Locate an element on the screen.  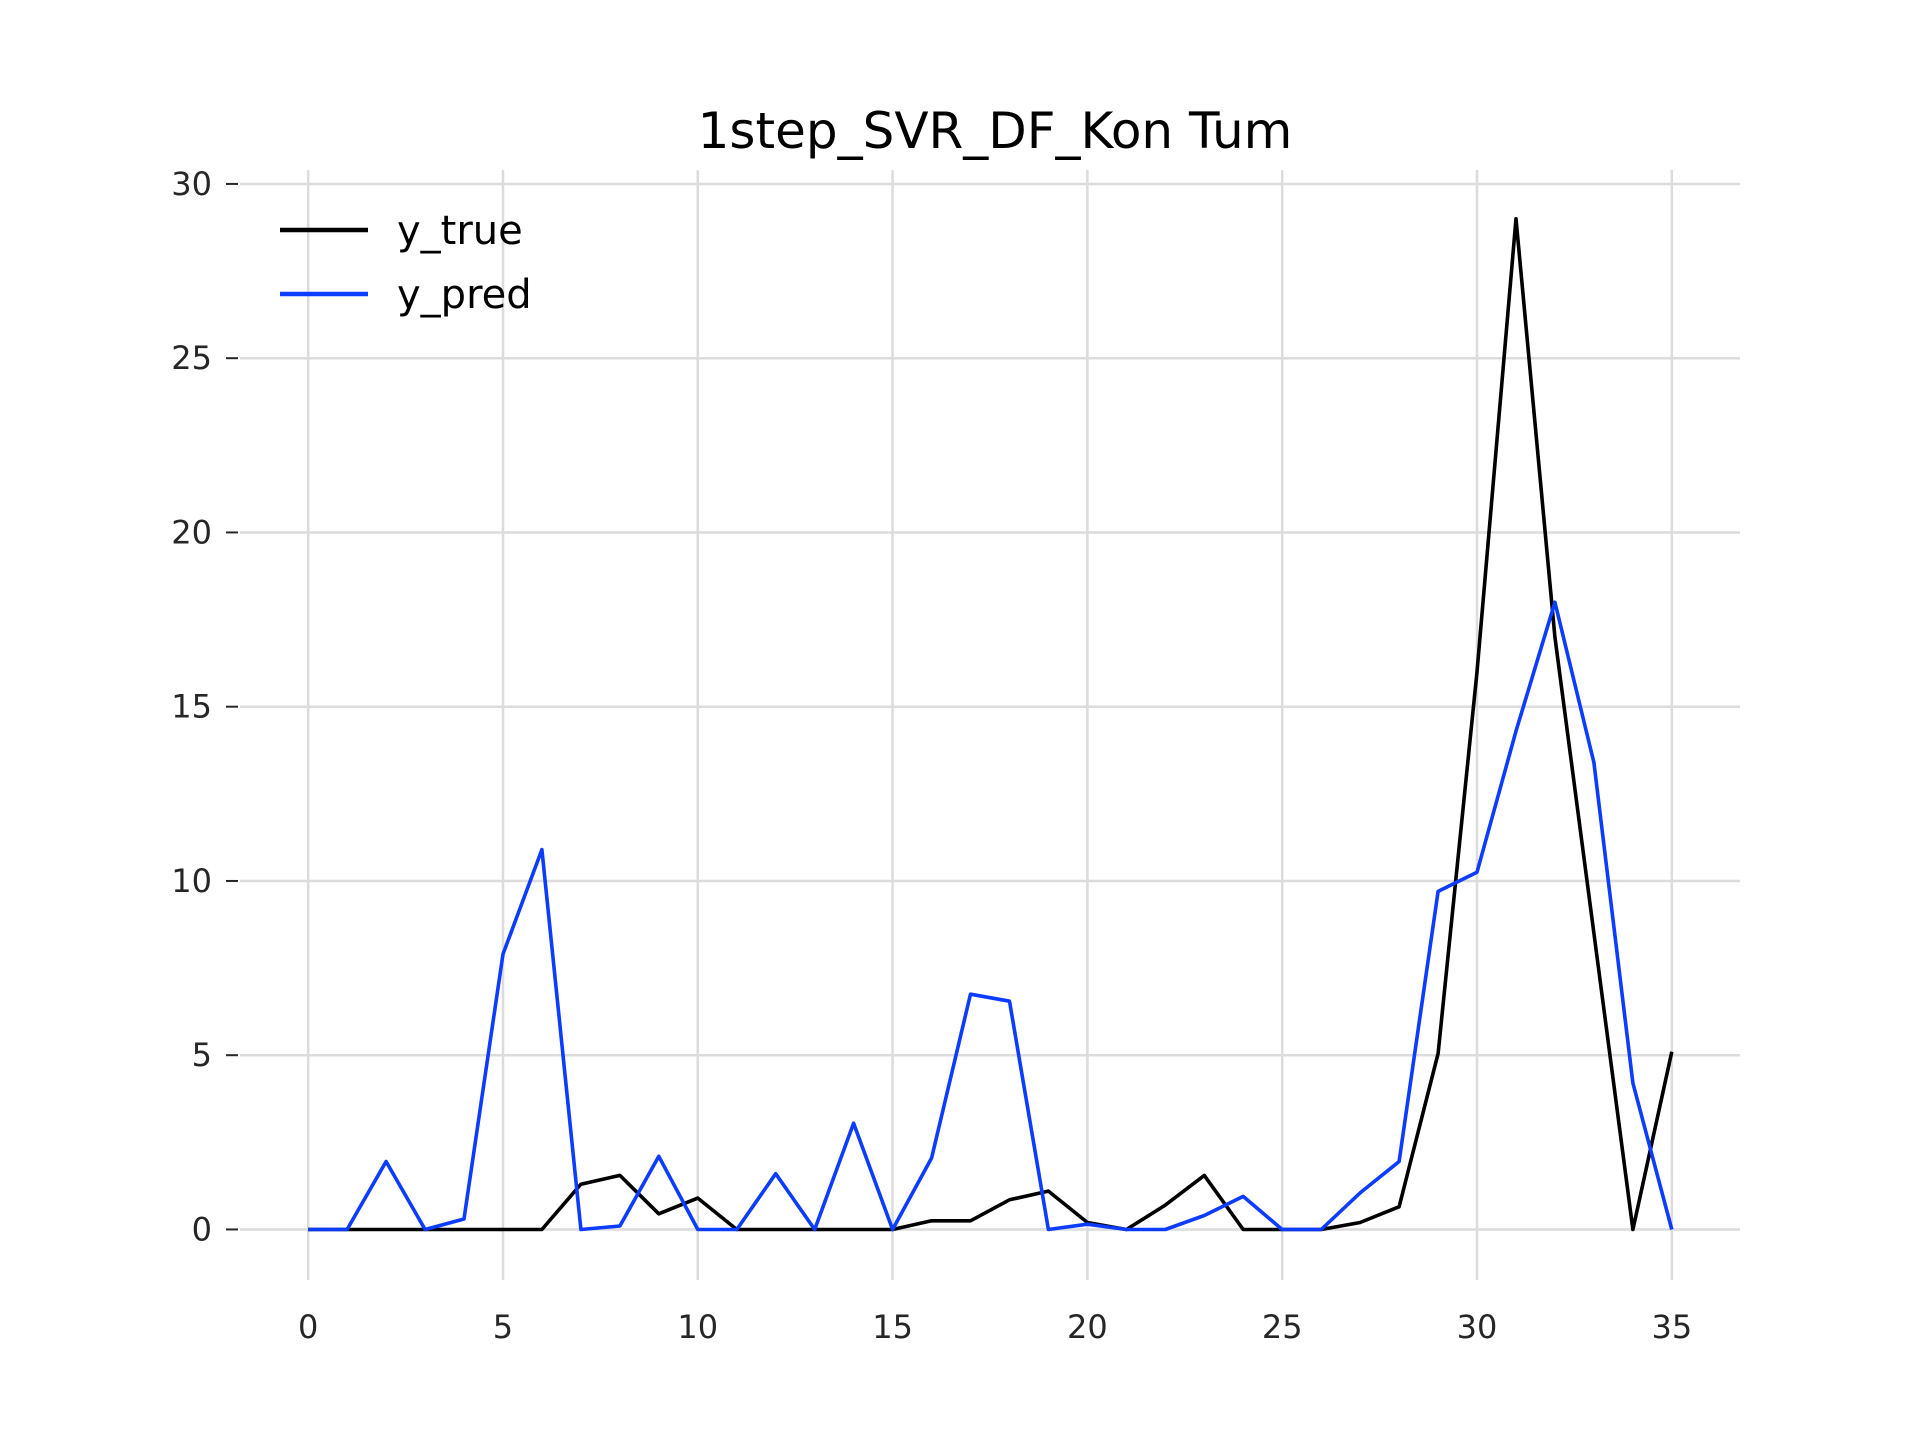
y-tick-label: 0 is located at coordinates (202, 1229).